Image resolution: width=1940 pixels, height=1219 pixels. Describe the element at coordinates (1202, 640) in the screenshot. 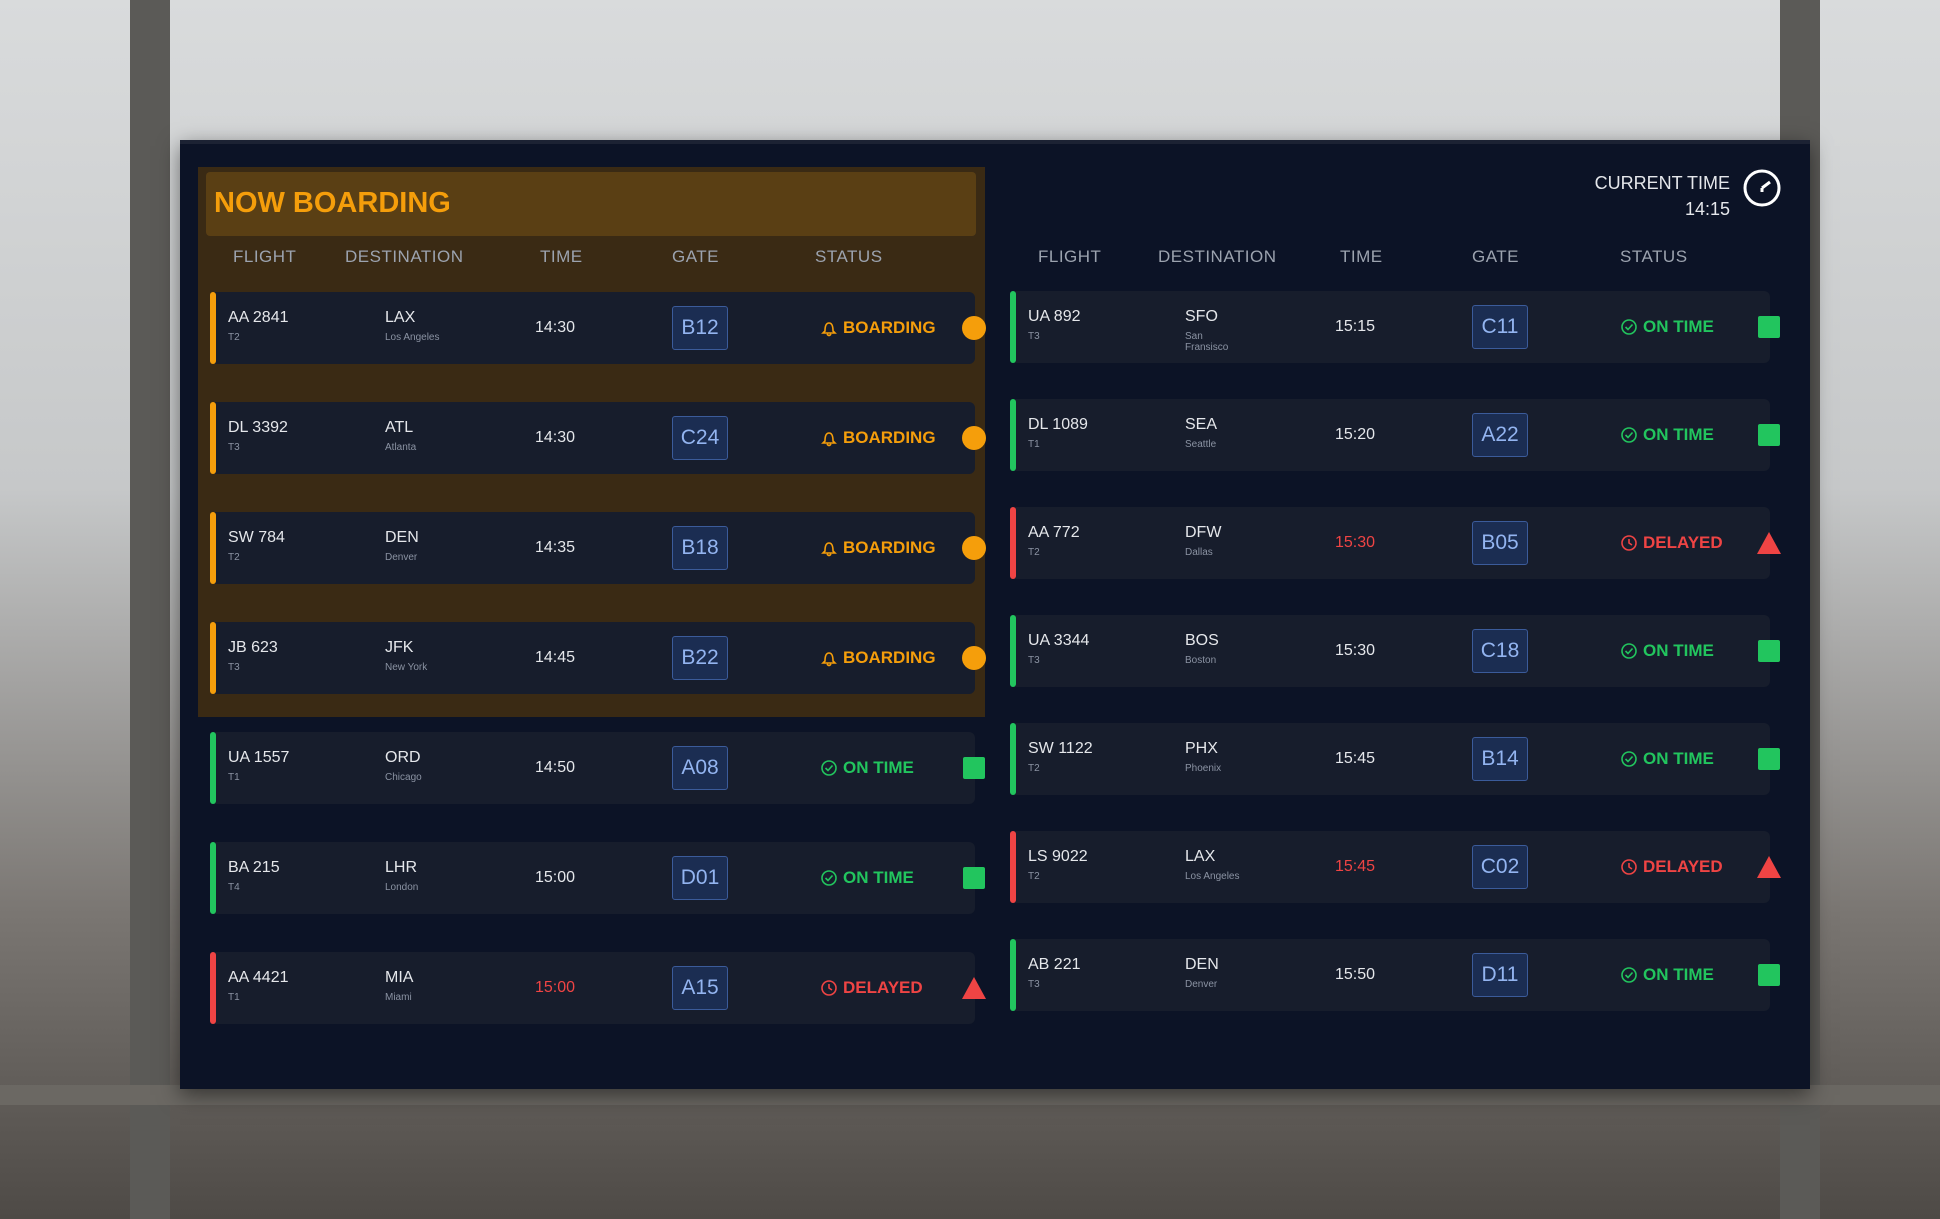

I see `destination-code: BOS` at that location.